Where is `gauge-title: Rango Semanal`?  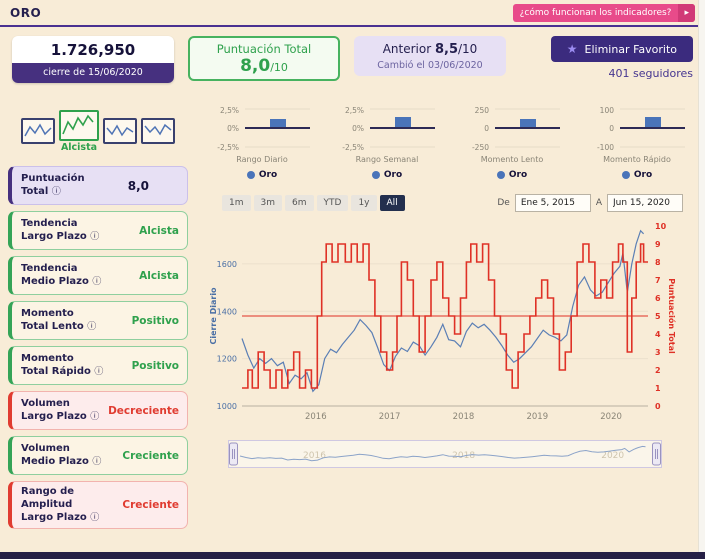
gauge-title: Rango Semanal is located at coordinates (387, 159).